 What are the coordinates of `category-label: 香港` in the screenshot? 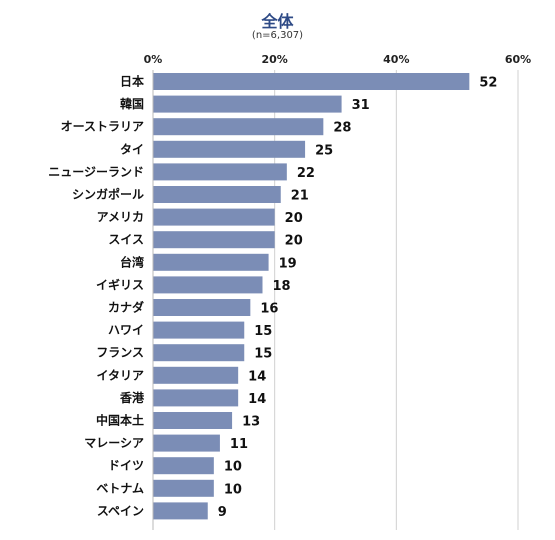 It's located at (132, 397).